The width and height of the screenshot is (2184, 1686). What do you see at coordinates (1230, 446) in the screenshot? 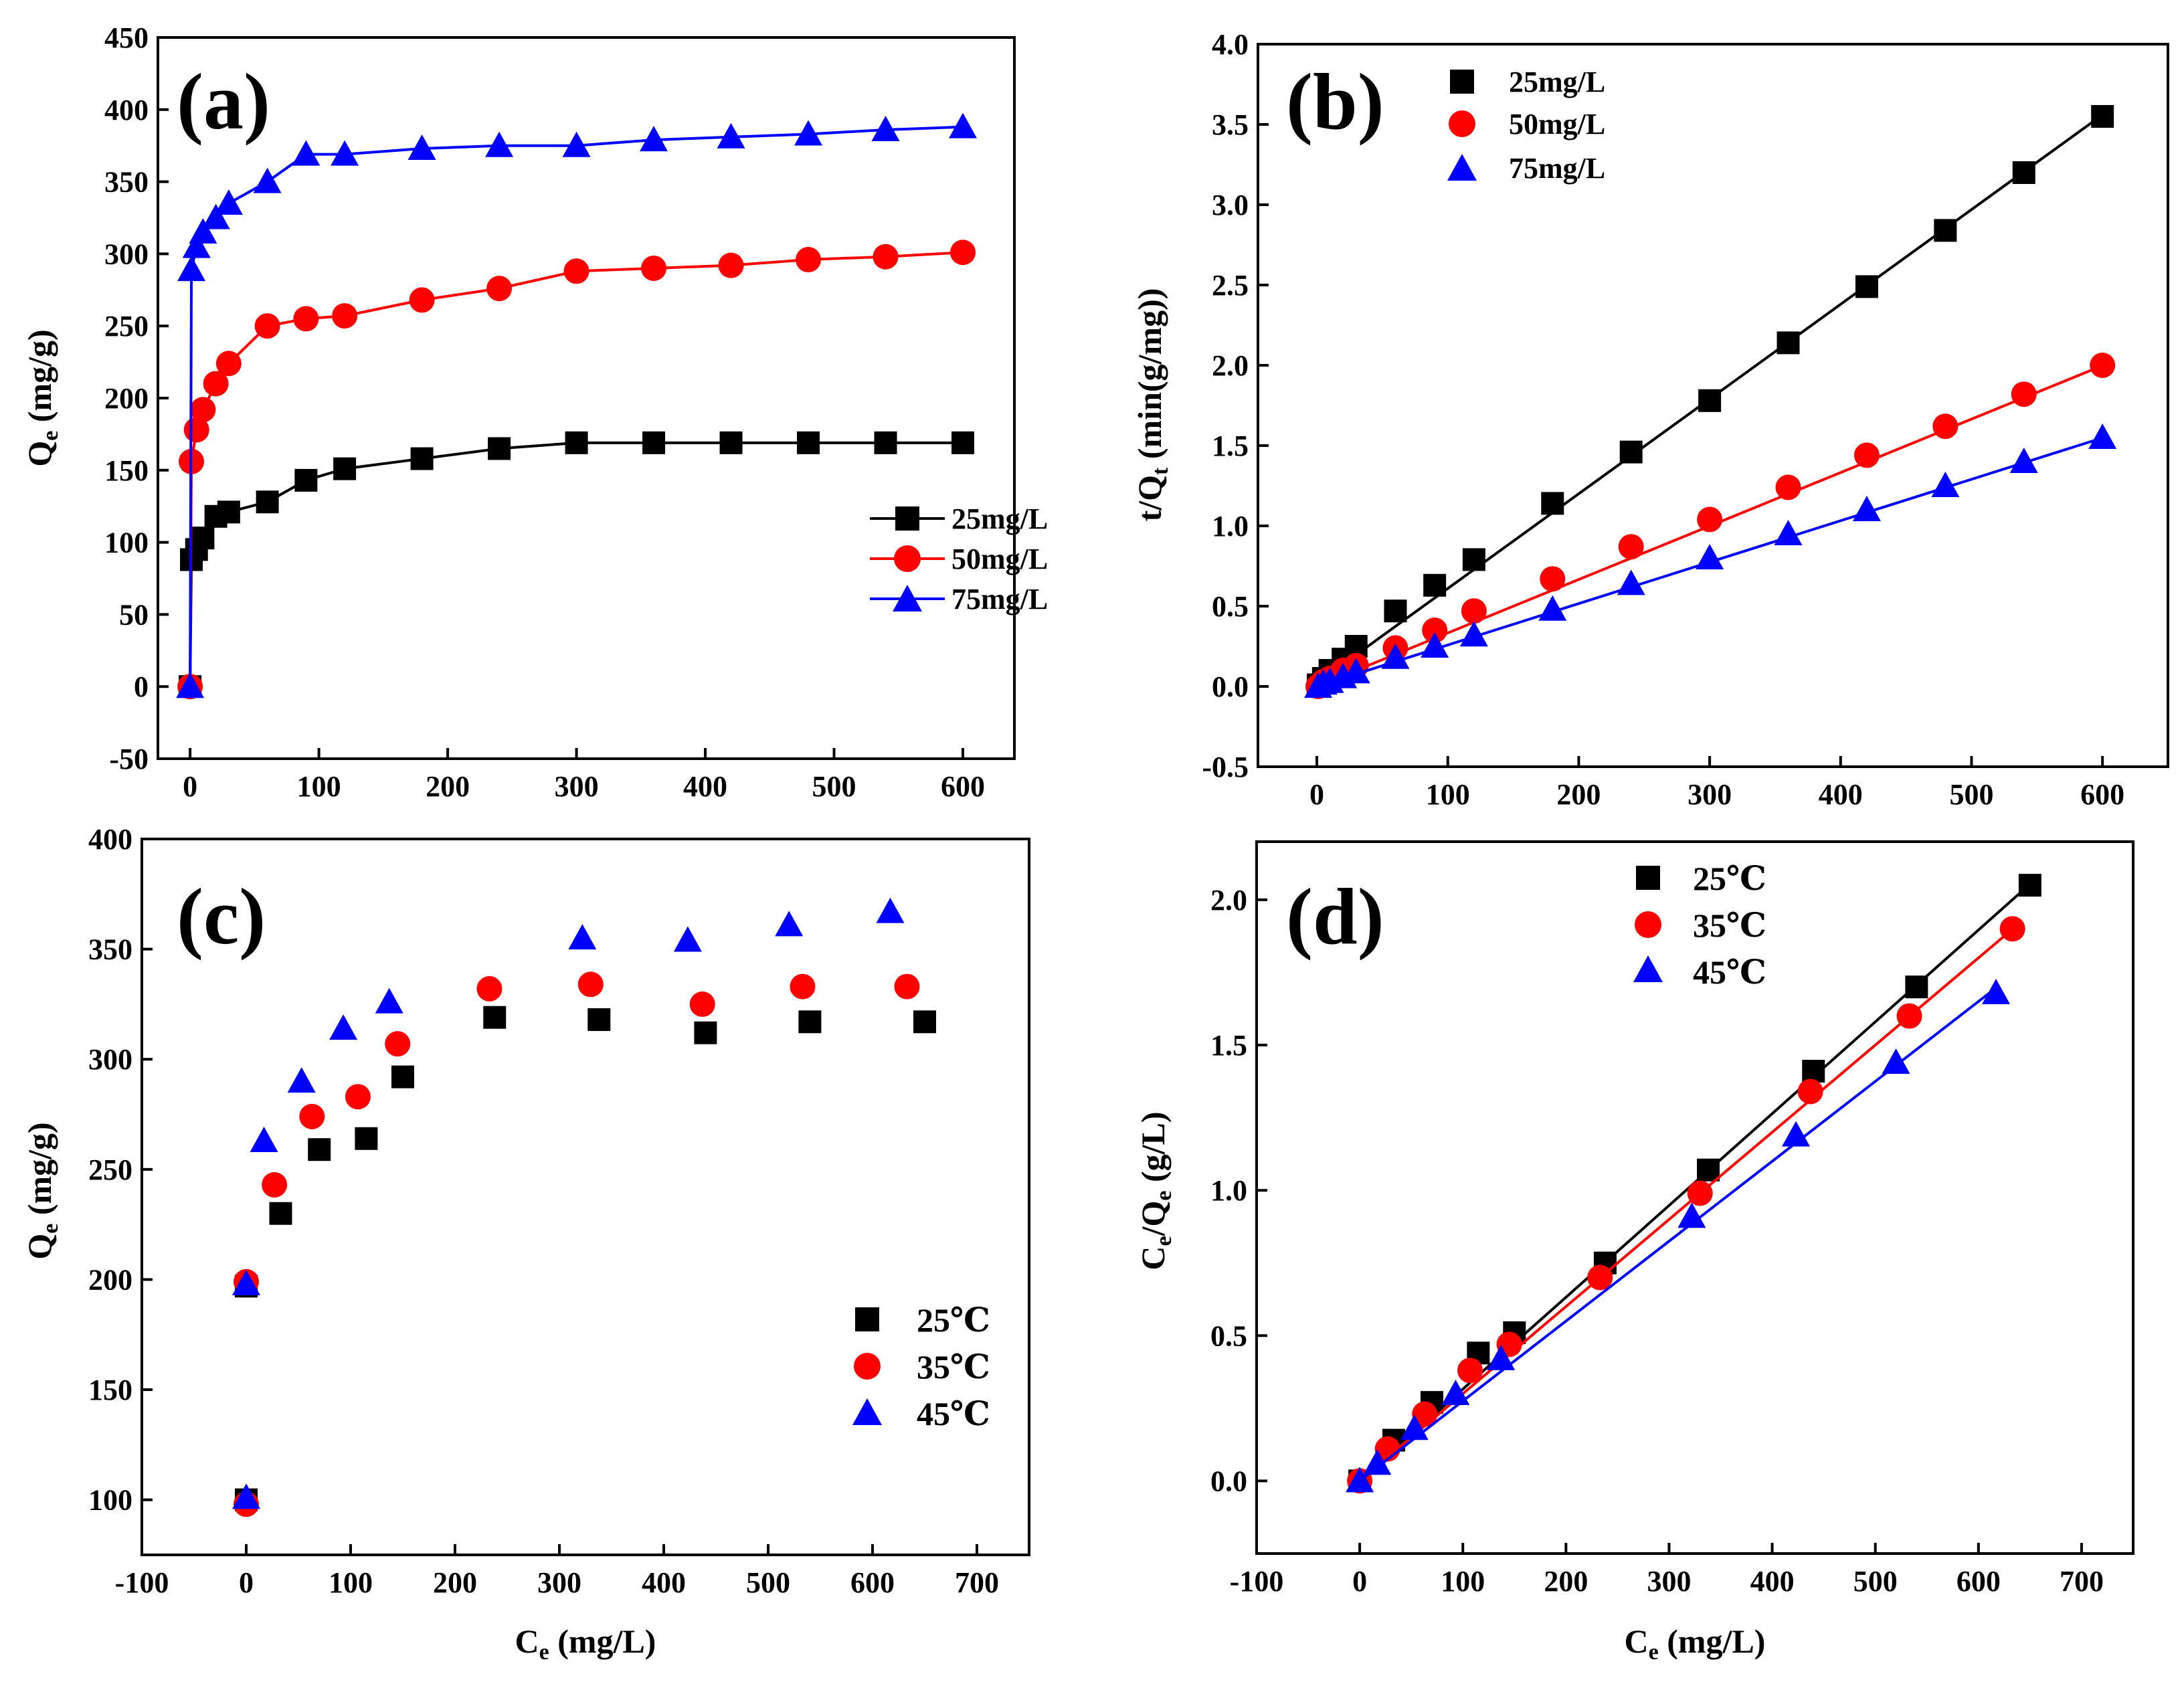
I see `y-tick-label: 1.5` at bounding box center [1230, 446].